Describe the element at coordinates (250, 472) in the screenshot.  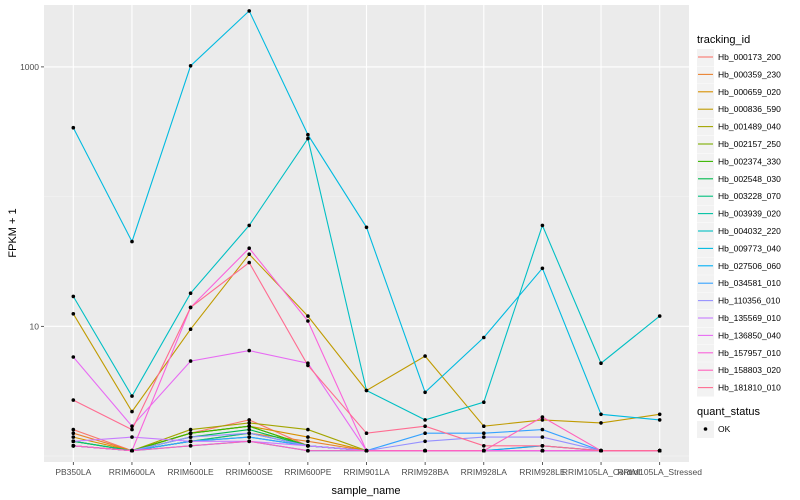
I see `x-tick-label: RRIM600SE` at that location.